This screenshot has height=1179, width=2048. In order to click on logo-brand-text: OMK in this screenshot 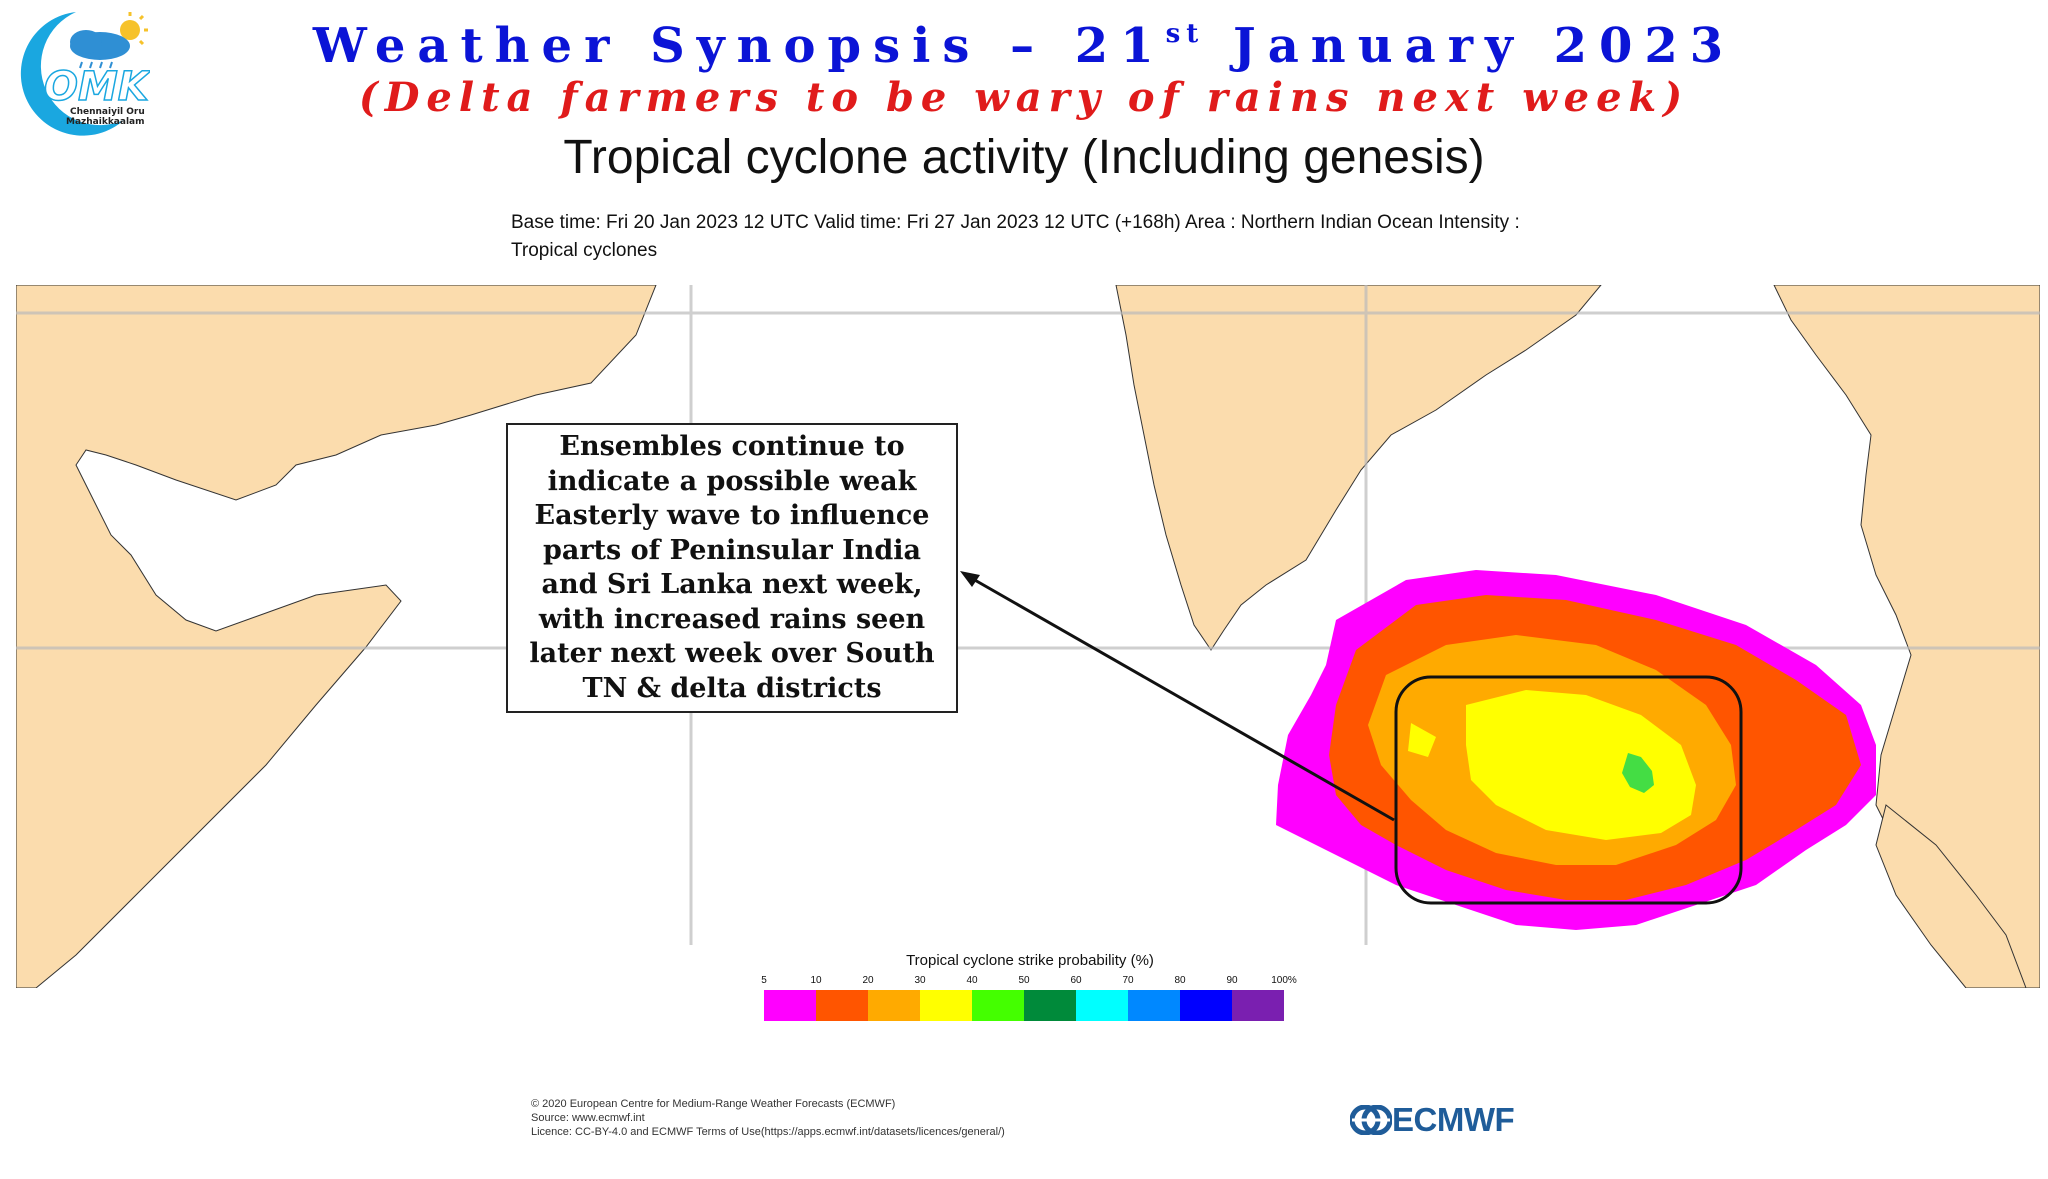, I will do `click(97, 87)`.